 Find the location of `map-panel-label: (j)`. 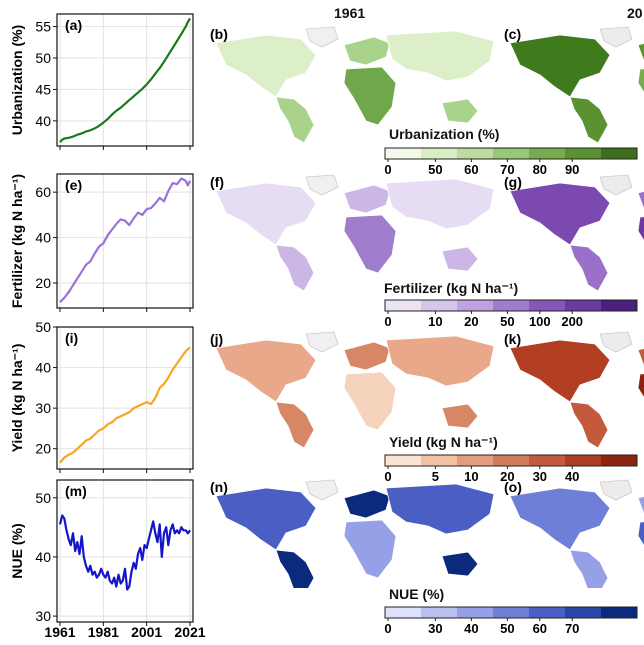

map-panel-label: (j) is located at coordinates (216, 339).